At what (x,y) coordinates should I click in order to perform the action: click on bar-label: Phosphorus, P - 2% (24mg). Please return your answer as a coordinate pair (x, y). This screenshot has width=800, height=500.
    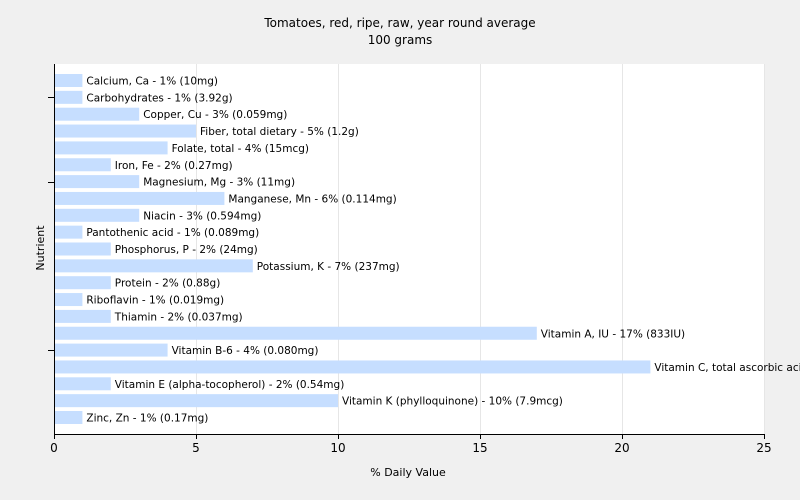
    Looking at the image, I should click on (186, 250).